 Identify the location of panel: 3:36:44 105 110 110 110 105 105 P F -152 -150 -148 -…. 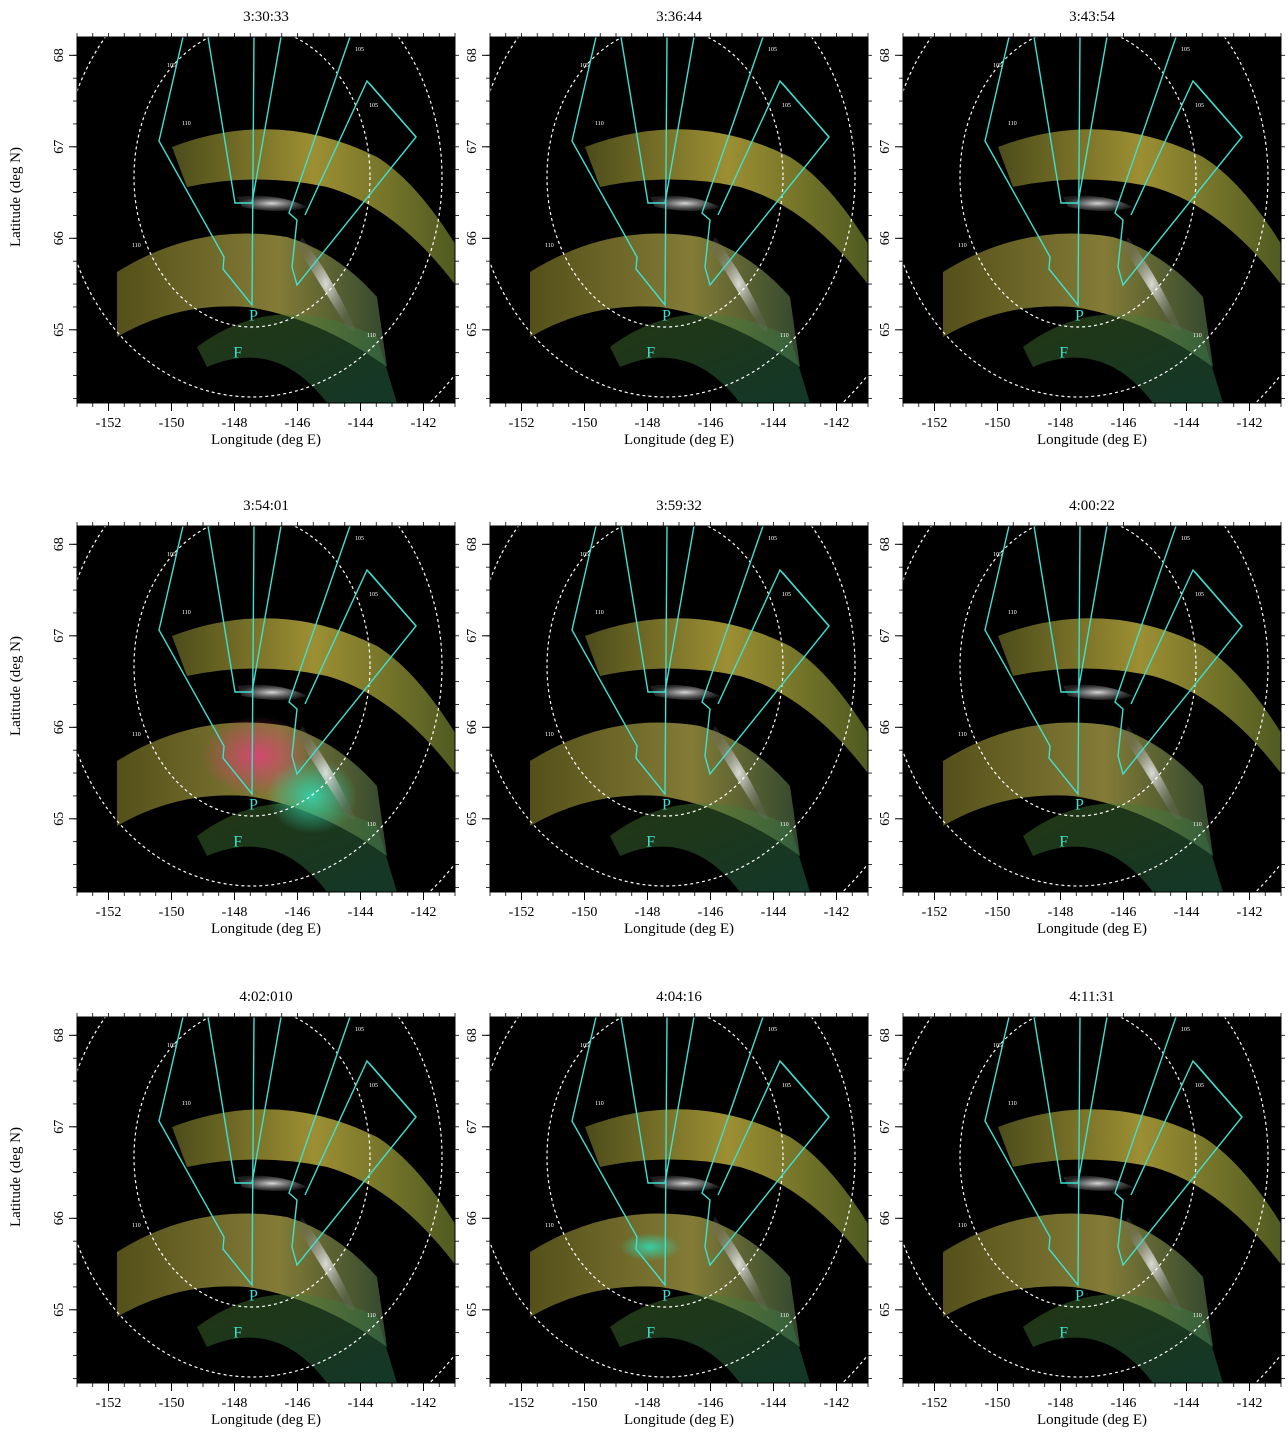
(668, 228).